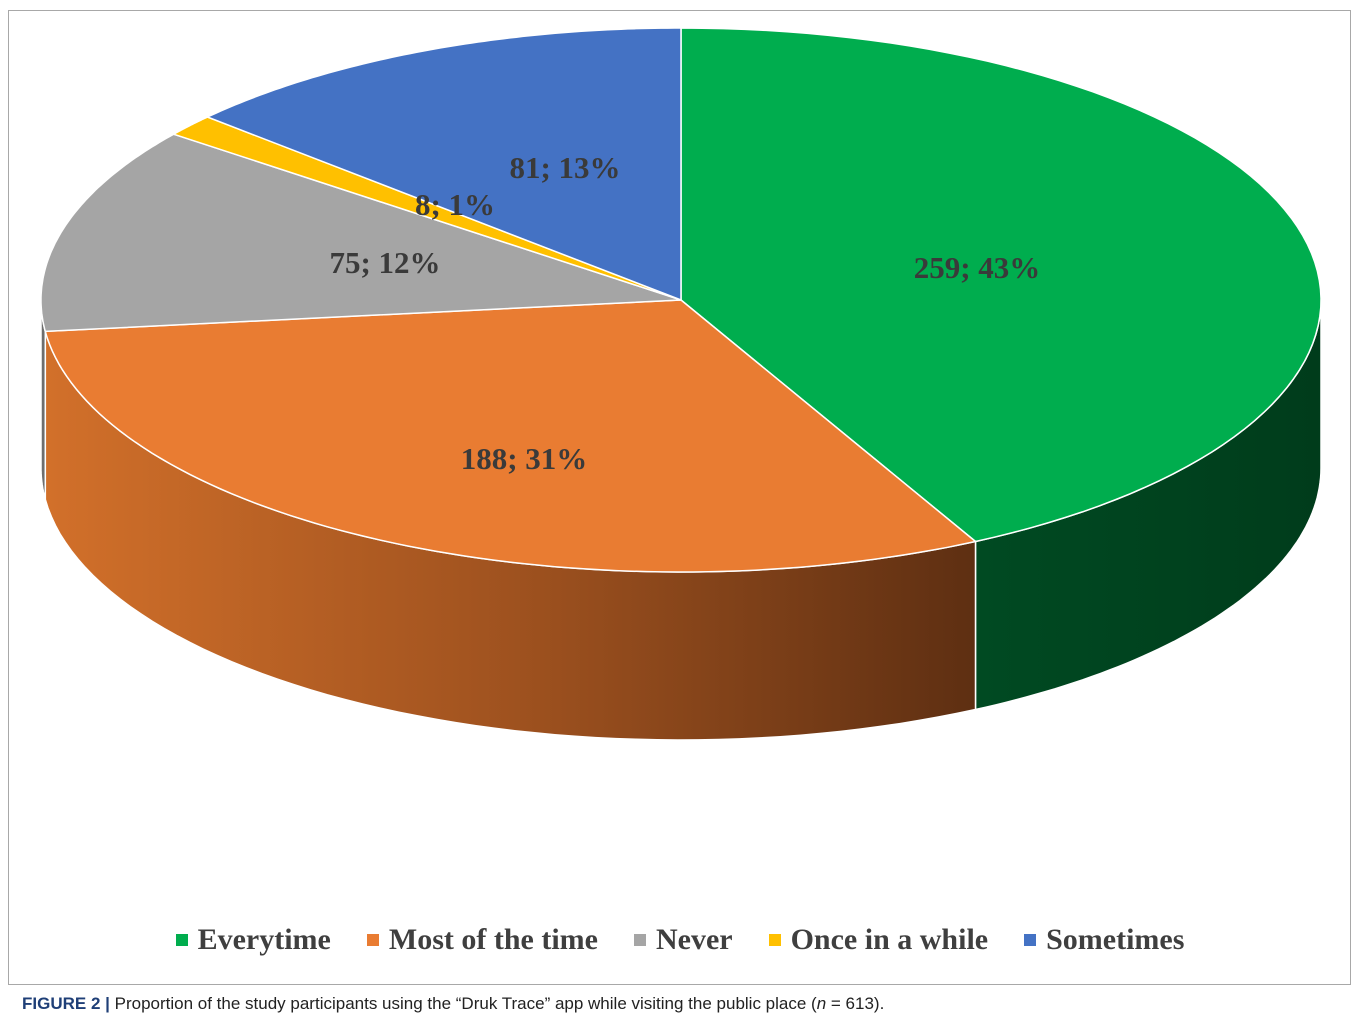  I want to click on legend-item-everytime: Everytime, so click(253, 940).